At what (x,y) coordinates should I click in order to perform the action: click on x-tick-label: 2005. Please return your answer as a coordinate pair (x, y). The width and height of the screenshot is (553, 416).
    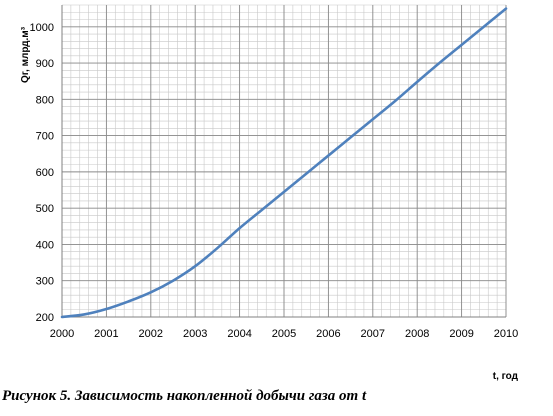
    Looking at the image, I should click on (284, 334).